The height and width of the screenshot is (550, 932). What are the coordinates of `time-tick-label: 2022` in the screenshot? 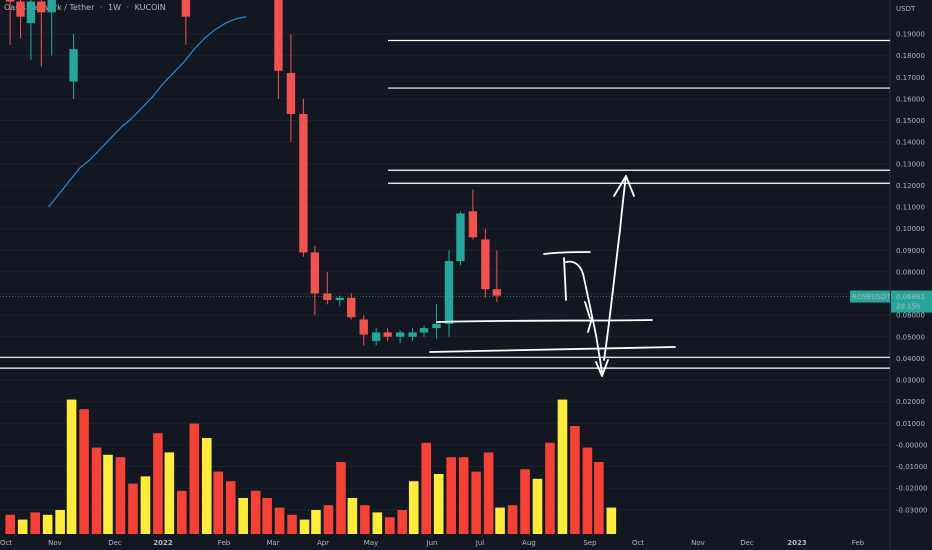 It's located at (163, 543).